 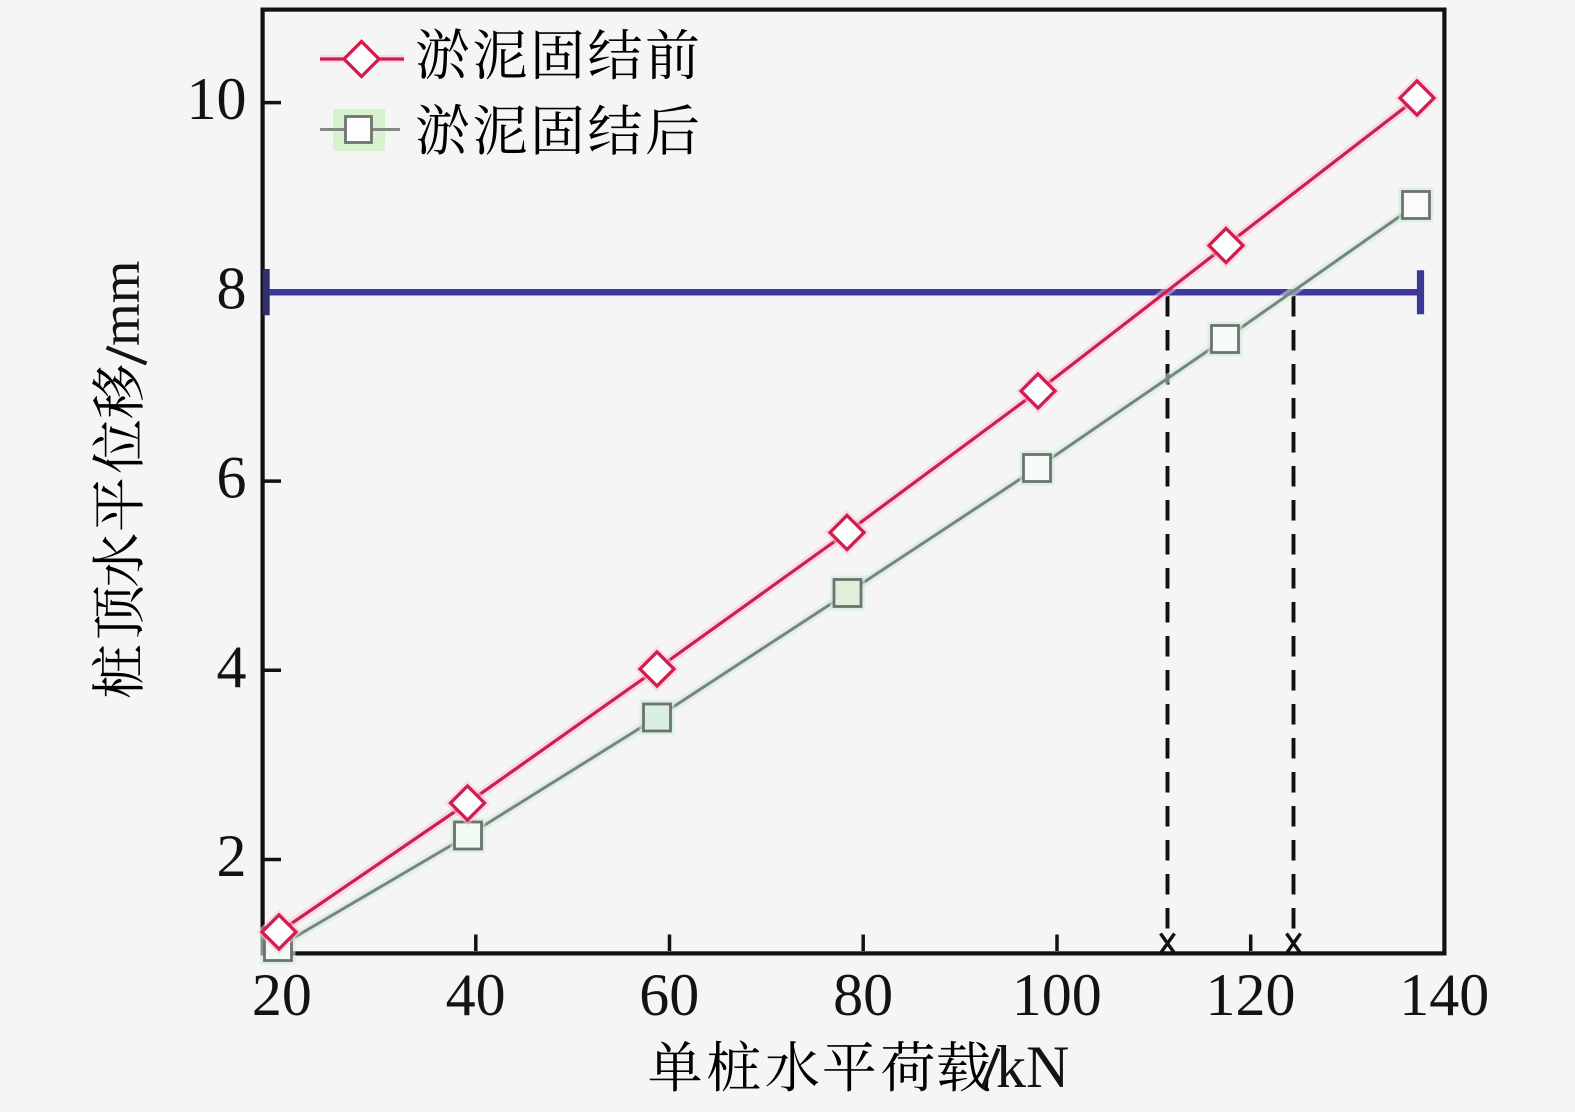 I want to click on svg-text: 60, so click(x=669, y=995).